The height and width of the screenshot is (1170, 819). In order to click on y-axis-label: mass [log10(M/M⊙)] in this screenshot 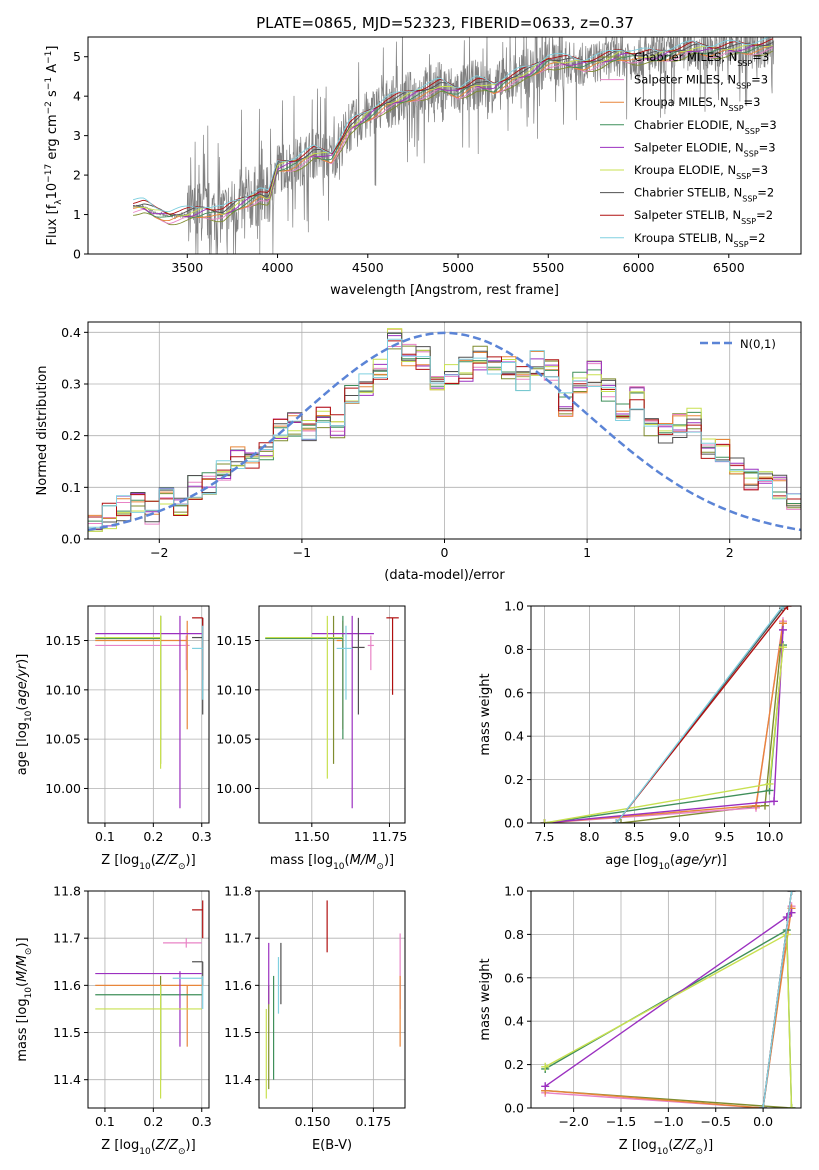, I will do `click(24, 999)`.